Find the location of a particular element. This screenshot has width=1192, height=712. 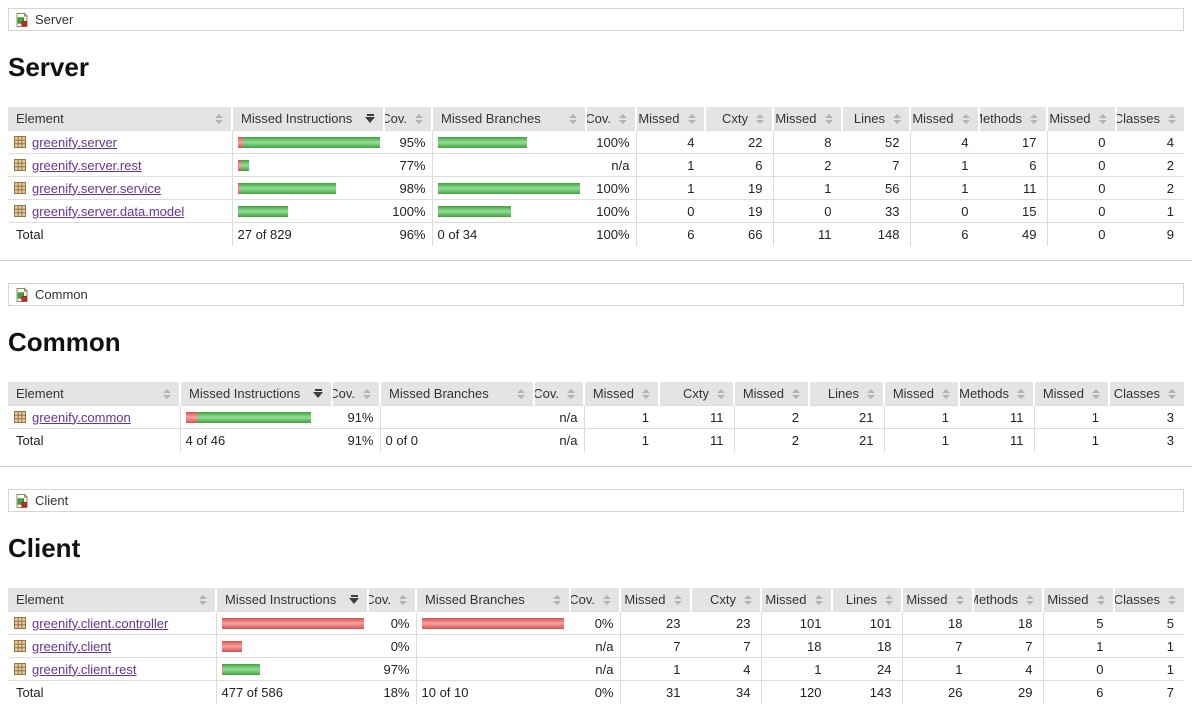

total-stat-cell: 120 is located at coordinates (796, 692).